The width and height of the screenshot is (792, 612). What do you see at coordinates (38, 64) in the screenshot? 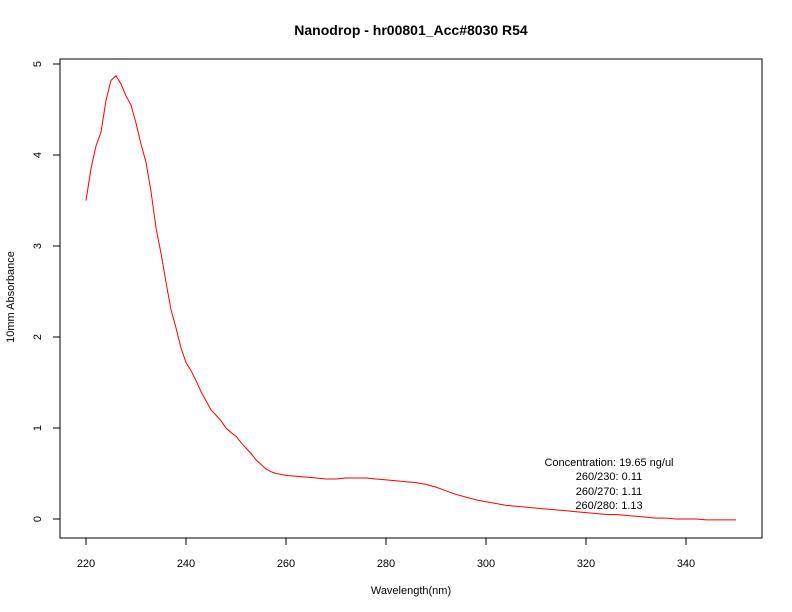
I see `y-tick-label: 5` at bounding box center [38, 64].